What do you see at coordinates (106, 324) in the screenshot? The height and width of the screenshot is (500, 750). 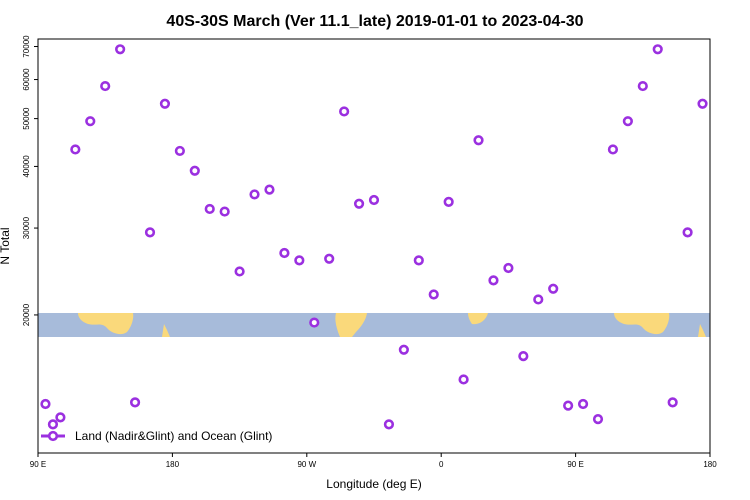 I see `land-australia` at bounding box center [106, 324].